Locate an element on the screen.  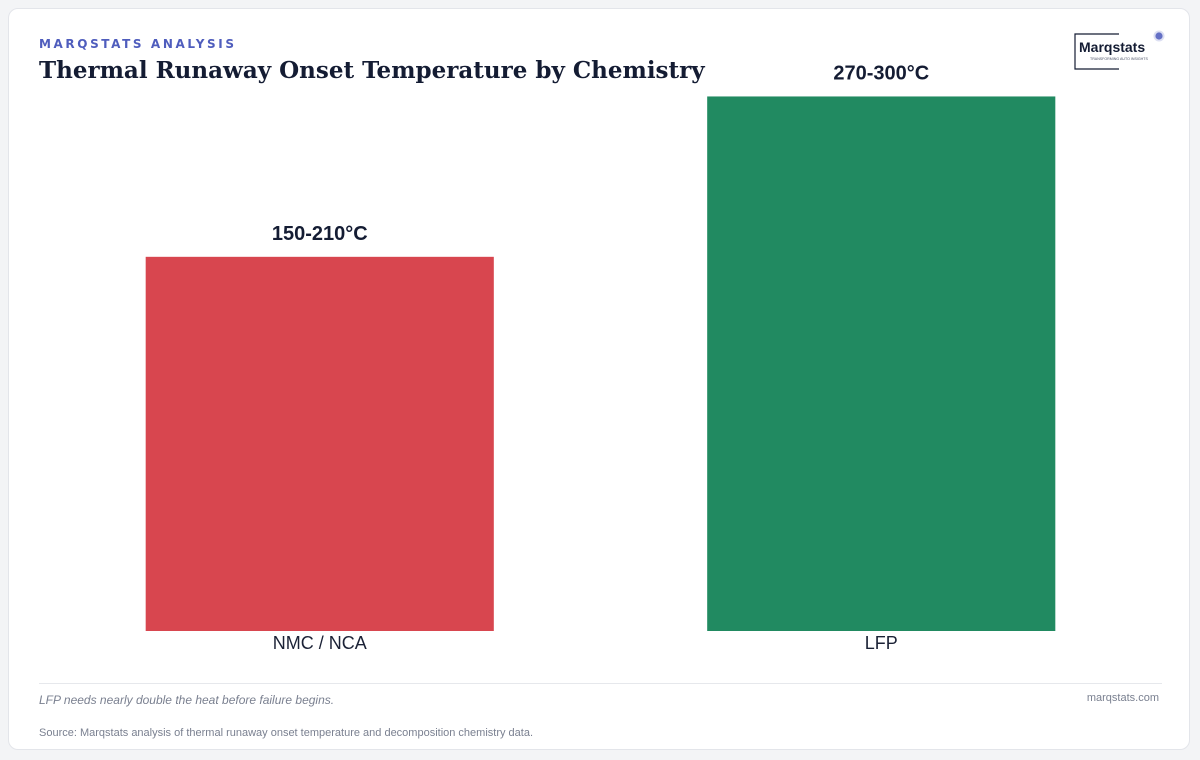
svg-text: TRANSFORMING AUTO INSIGHTS is located at coordinates (1119, 59).